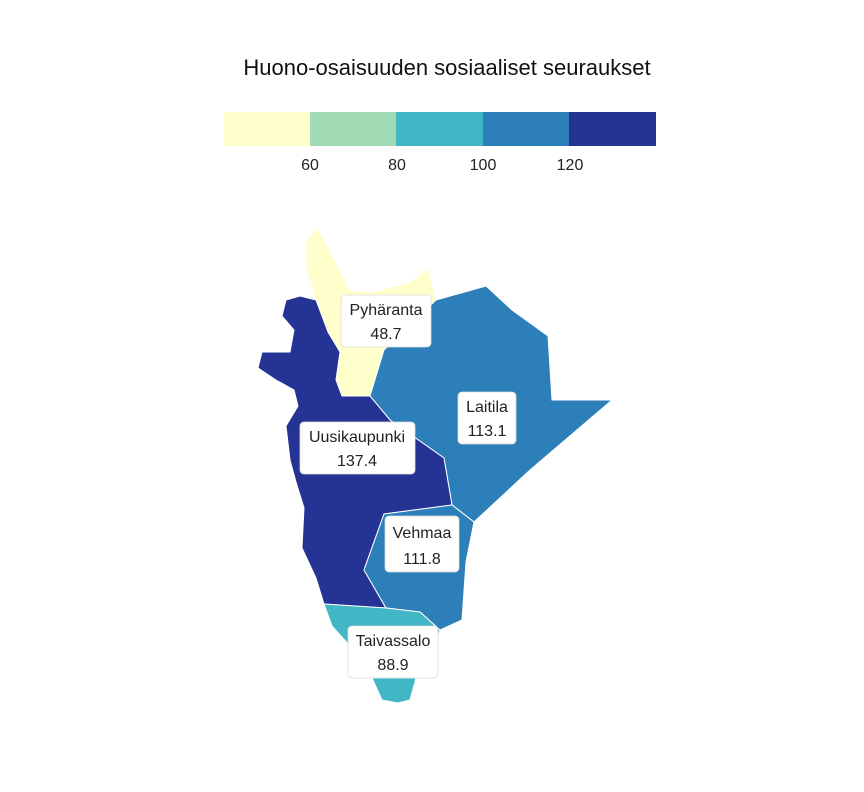  Describe the element at coordinates (447, 67) in the screenshot. I see `map-title: Huono-osaisuuden sosiaaliset seuraukset` at that location.